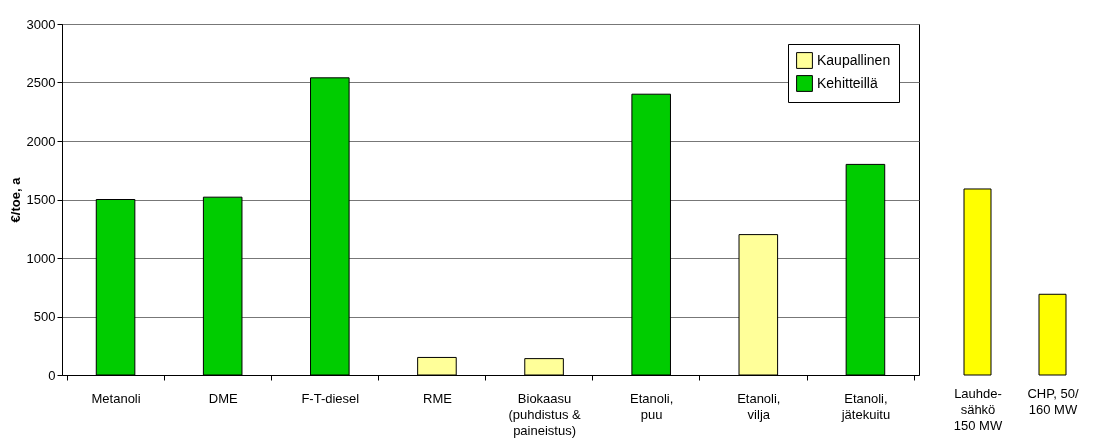 Image resolution: width=1109 pixels, height=443 pixels. What do you see at coordinates (41, 258) in the screenshot?
I see `y-tick-label: 1000` at bounding box center [41, 258].